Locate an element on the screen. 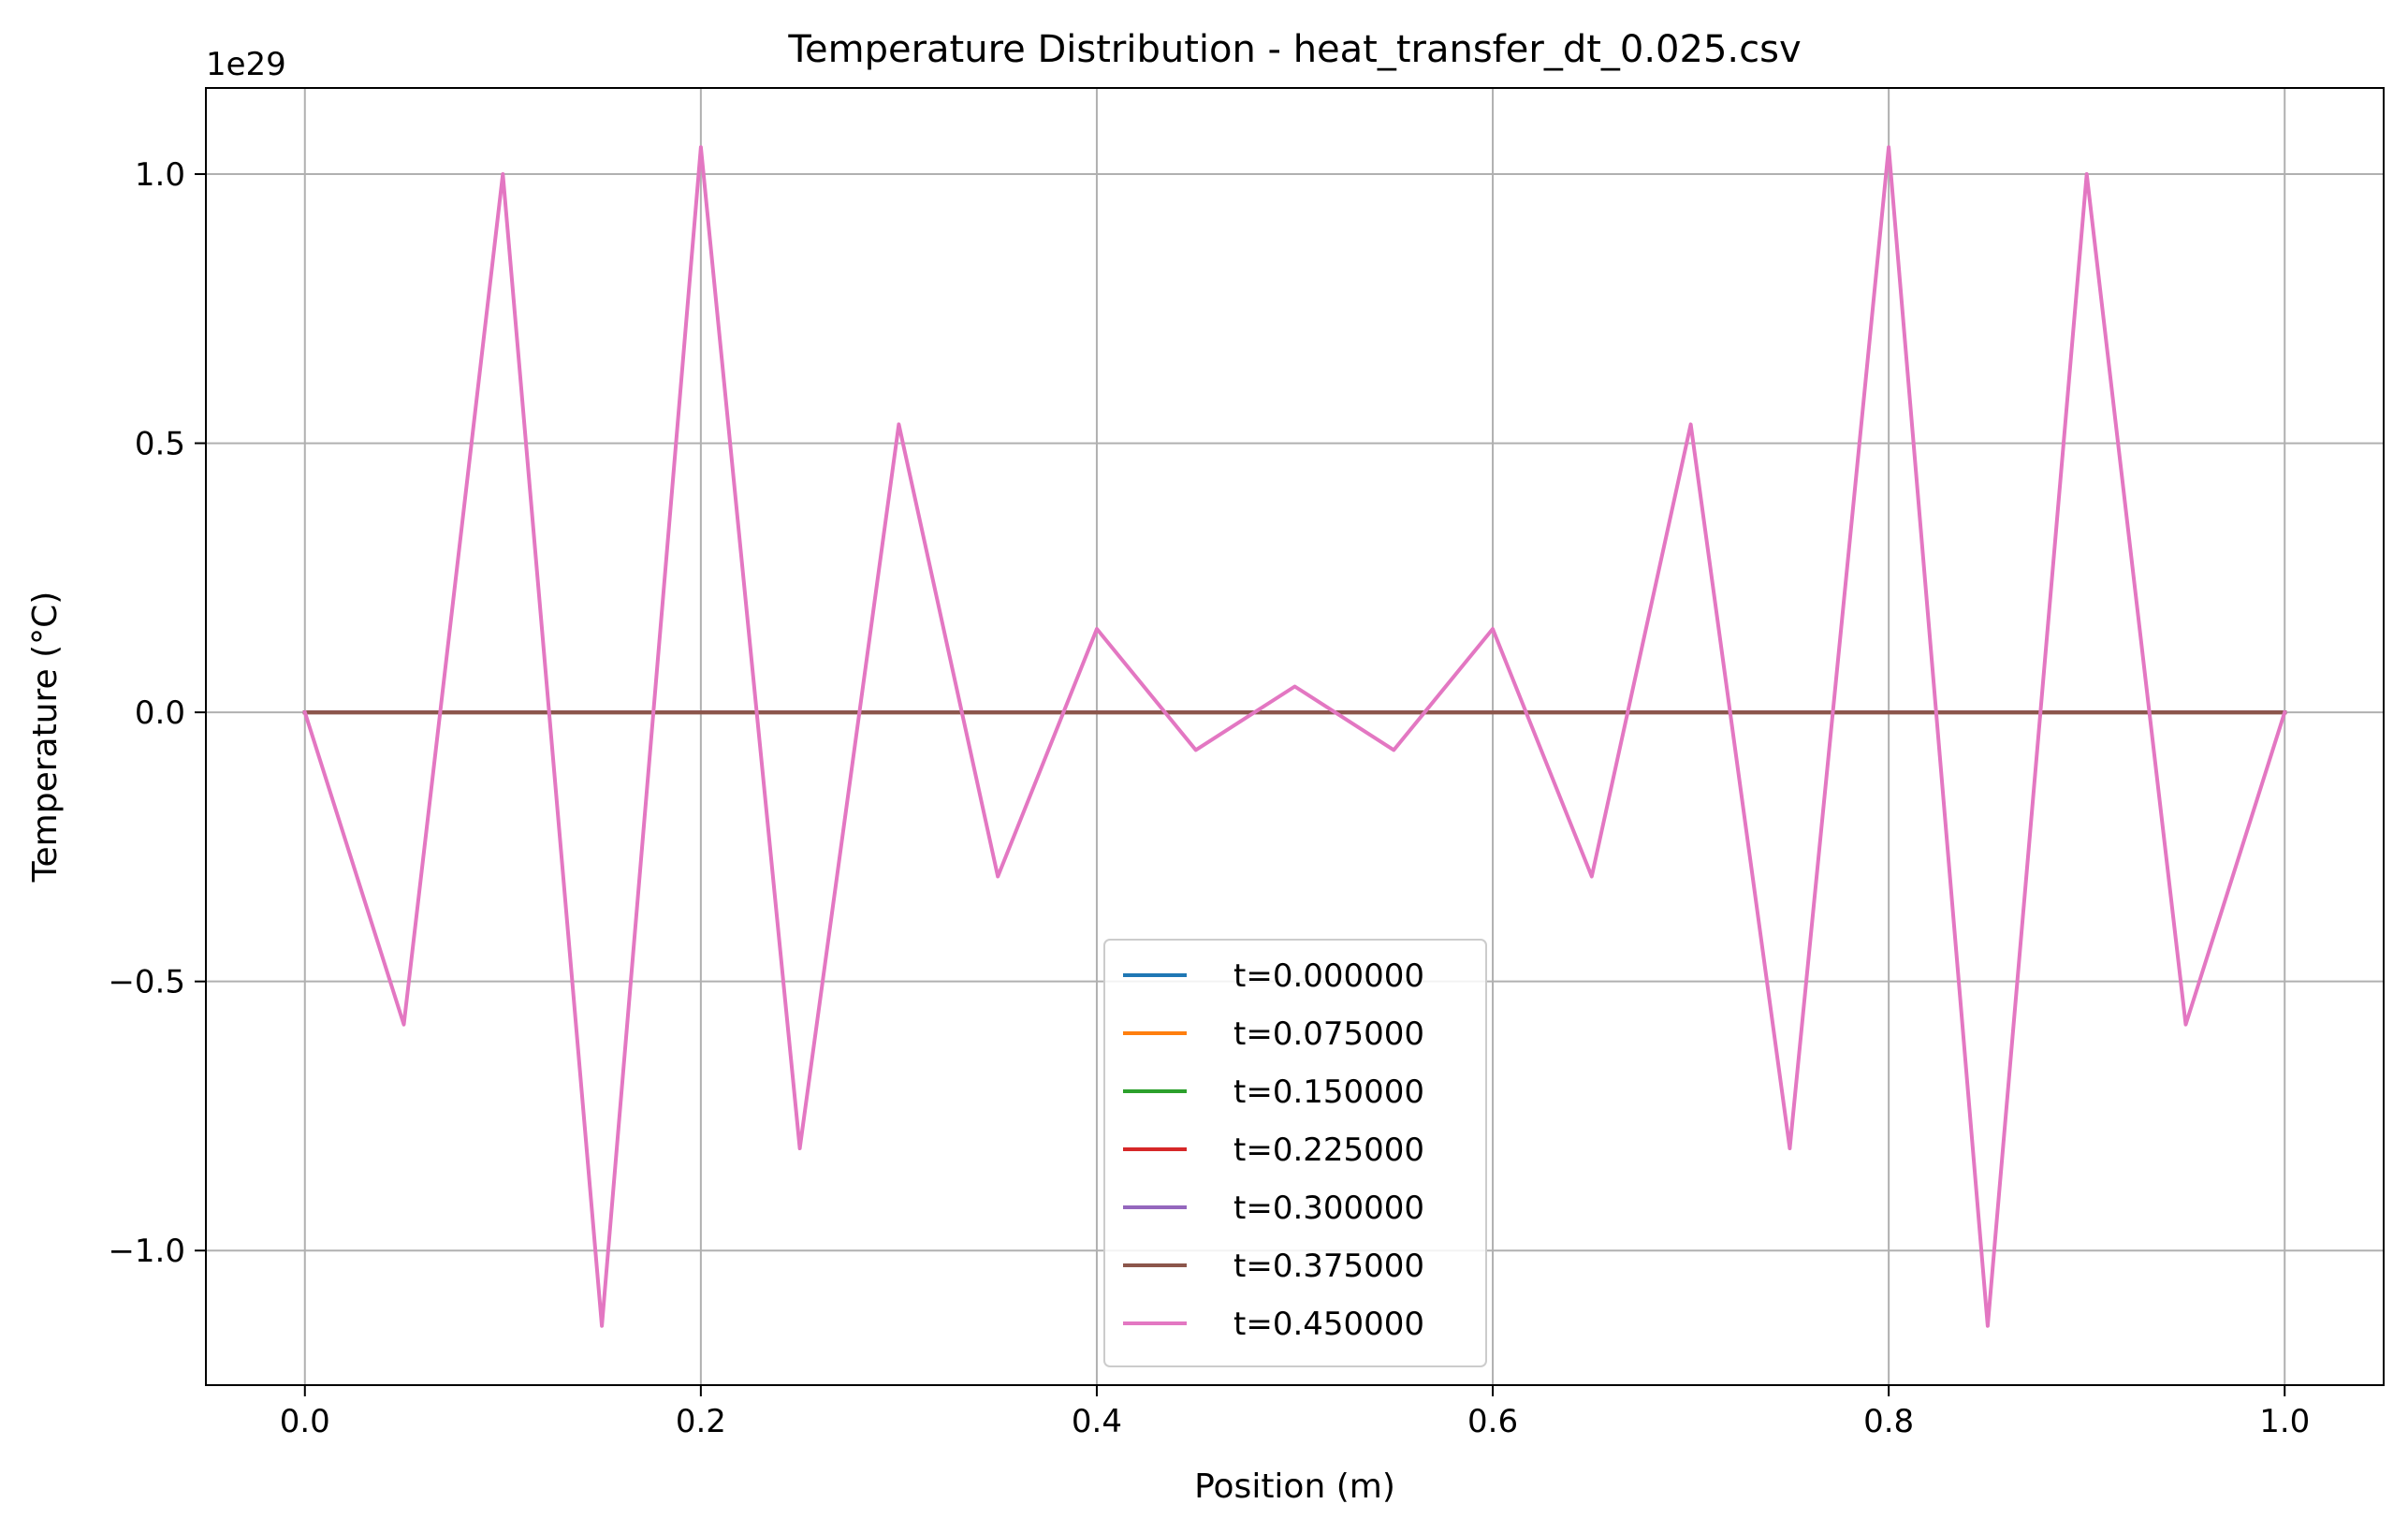 The image size is (2408, 1533). legend-frame is located at coordinates (1295, 1153).